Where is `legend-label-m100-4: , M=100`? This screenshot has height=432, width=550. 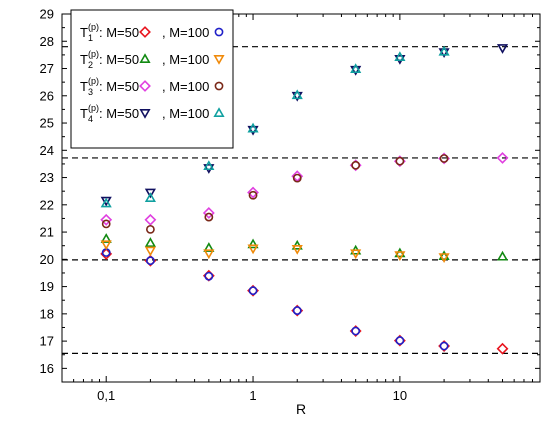 legend-label-m100-4: , M=100 is located at coordinates (185, 113).